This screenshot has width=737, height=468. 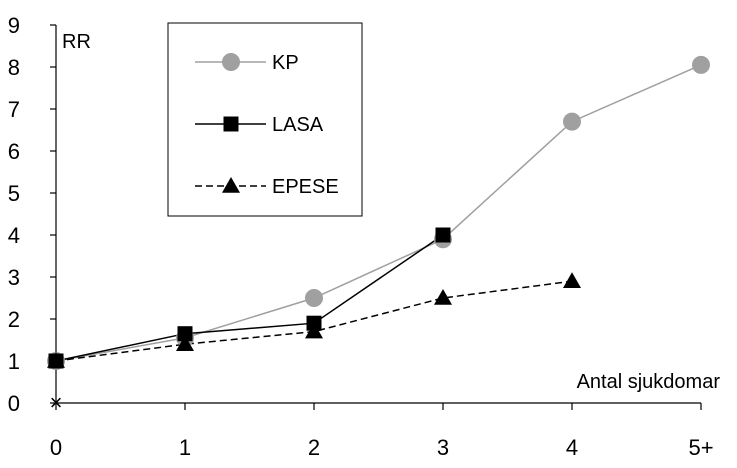 I want to click on series-line-lasa, so click(x=249, y=298).